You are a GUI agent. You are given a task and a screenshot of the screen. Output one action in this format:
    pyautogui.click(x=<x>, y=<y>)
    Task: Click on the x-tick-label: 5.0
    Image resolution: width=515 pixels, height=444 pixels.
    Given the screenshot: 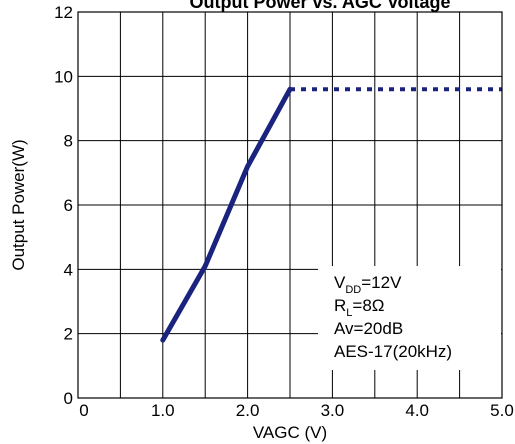 What is the action you would take?
    pyautogui.click(x=502, y=410)
    